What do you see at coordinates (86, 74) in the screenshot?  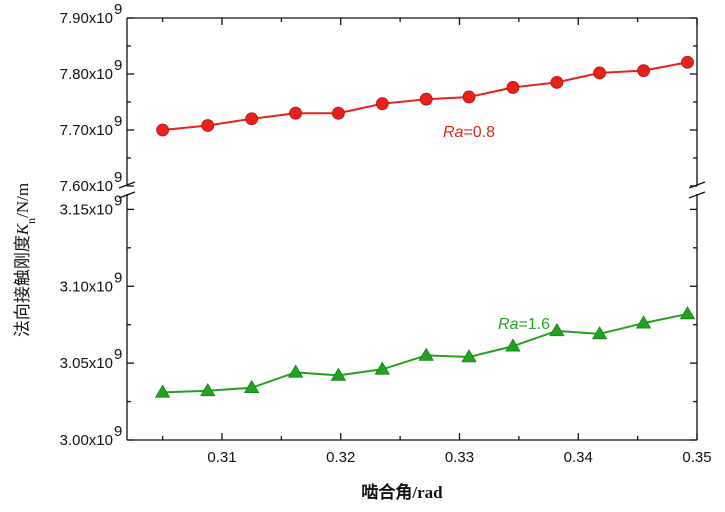 I see `y-tick-label: 7.80x10` at bounding box center [86, 74].